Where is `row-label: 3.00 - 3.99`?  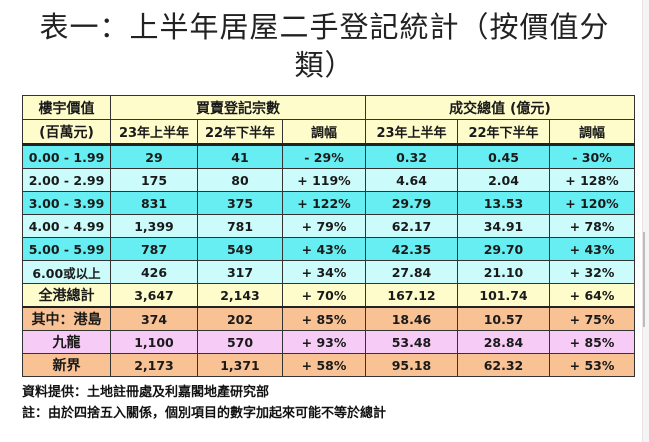 row-label: 3.00 - 3.99 is located at coordinates (66, 203).